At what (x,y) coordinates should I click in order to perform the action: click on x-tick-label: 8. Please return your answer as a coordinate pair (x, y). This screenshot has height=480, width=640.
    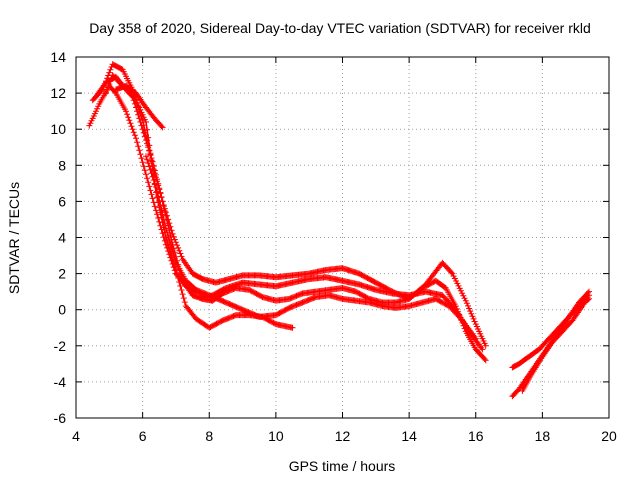
    Looking at the image, I should click on (209, 436).